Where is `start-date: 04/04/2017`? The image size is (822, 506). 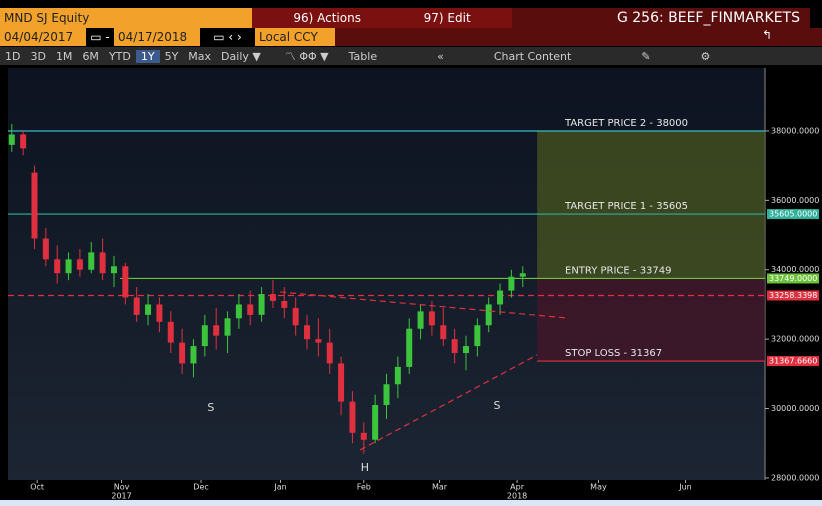
start-date: 04/04/2017 is located at coordinates (43, 37).